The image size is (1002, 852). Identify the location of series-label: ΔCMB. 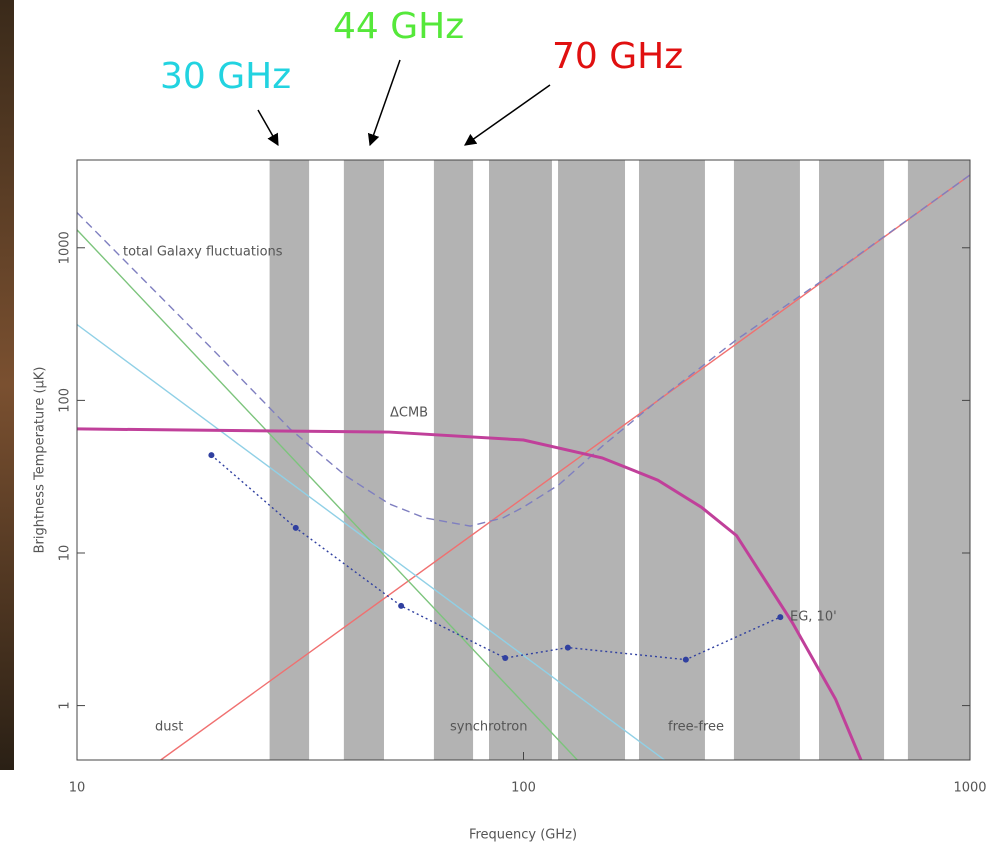
(409, 413).